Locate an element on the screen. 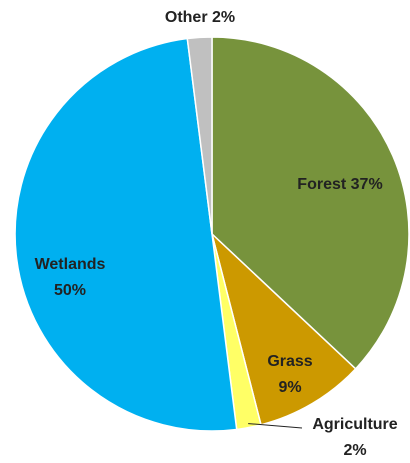 The image size is (410, 463). value-label: 50% is located at coordinates (70, 290).